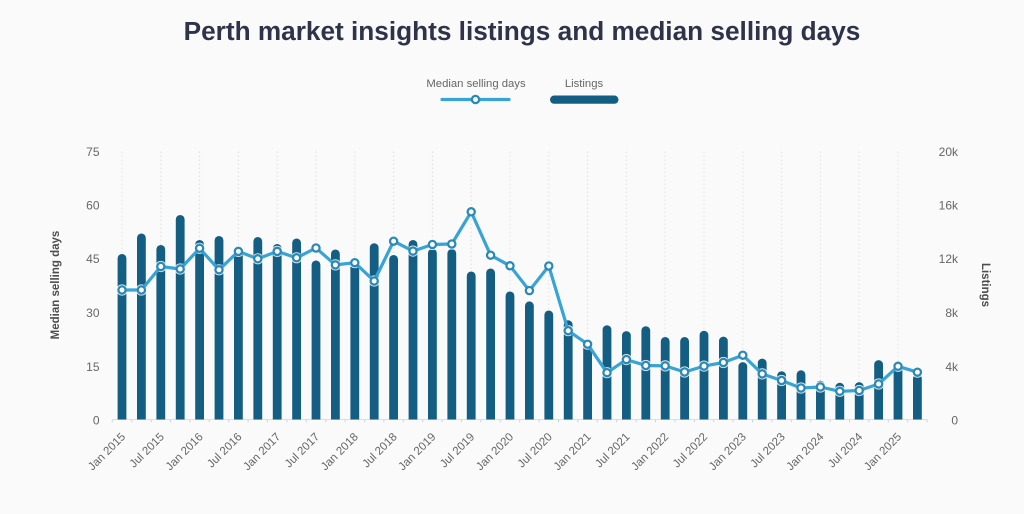 The height and width of the screenshot is (514, 1024). What do you see at coordinates (952, 313) in the screenshot?
I see `svg-text: 8k` at bounding box center [952, 313].